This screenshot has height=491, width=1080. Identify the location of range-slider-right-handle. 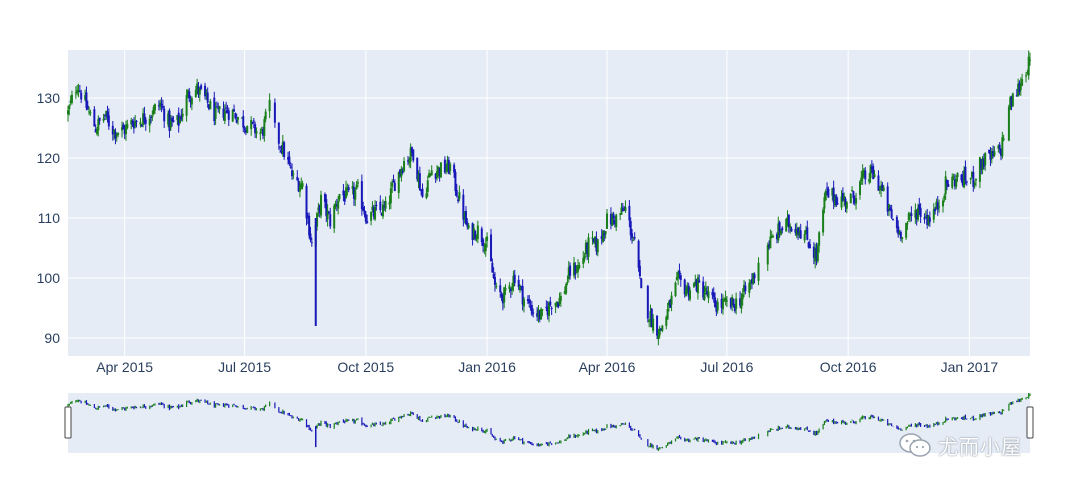
(1030, 422).